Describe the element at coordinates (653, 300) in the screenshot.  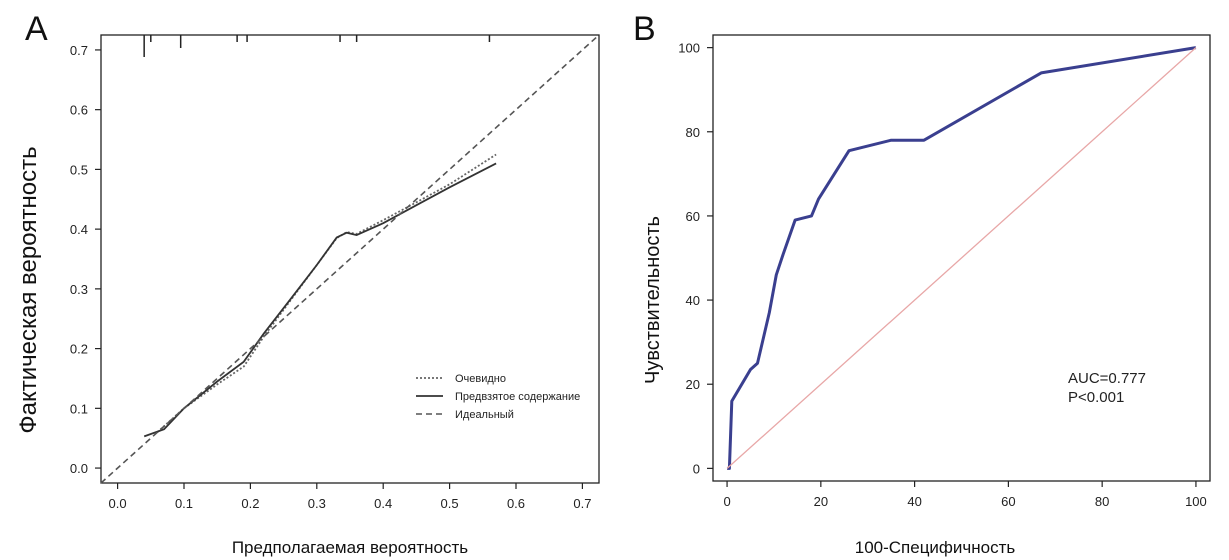
I see `y-axis-title-b: Чувствительность` at that location.